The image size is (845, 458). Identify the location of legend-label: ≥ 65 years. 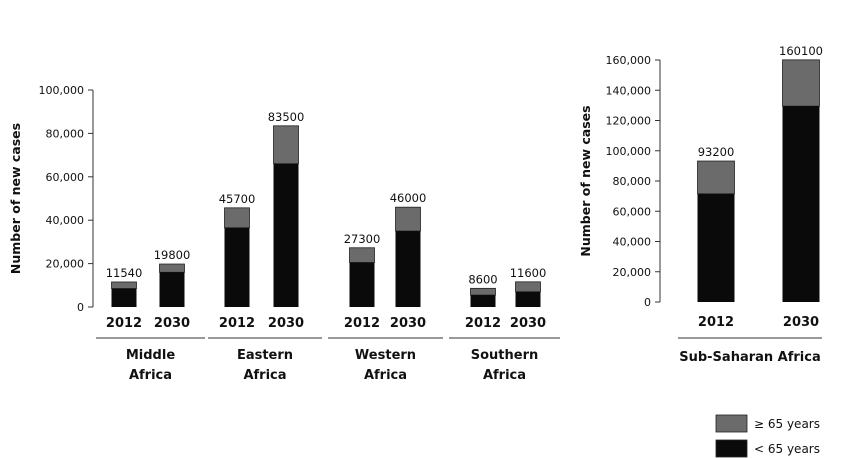
(787, 424).